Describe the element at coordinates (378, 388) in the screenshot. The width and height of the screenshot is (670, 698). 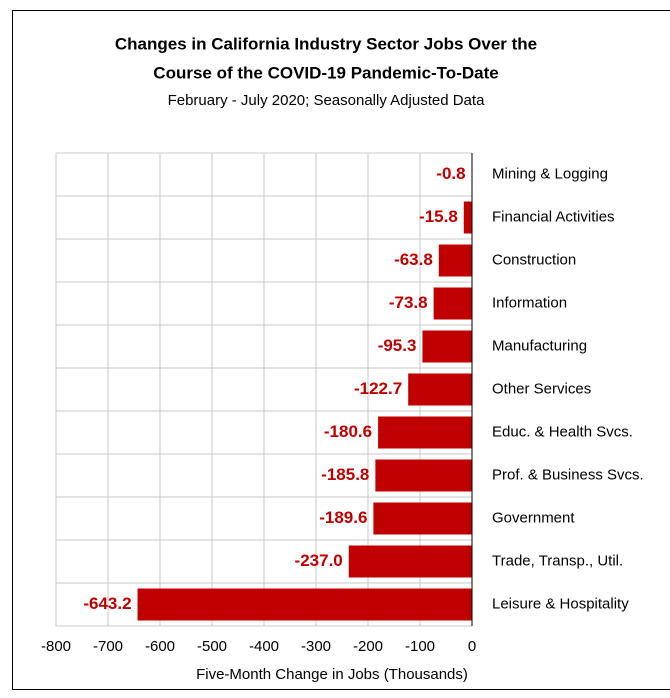
I see `data-label: -122.7` at that location.